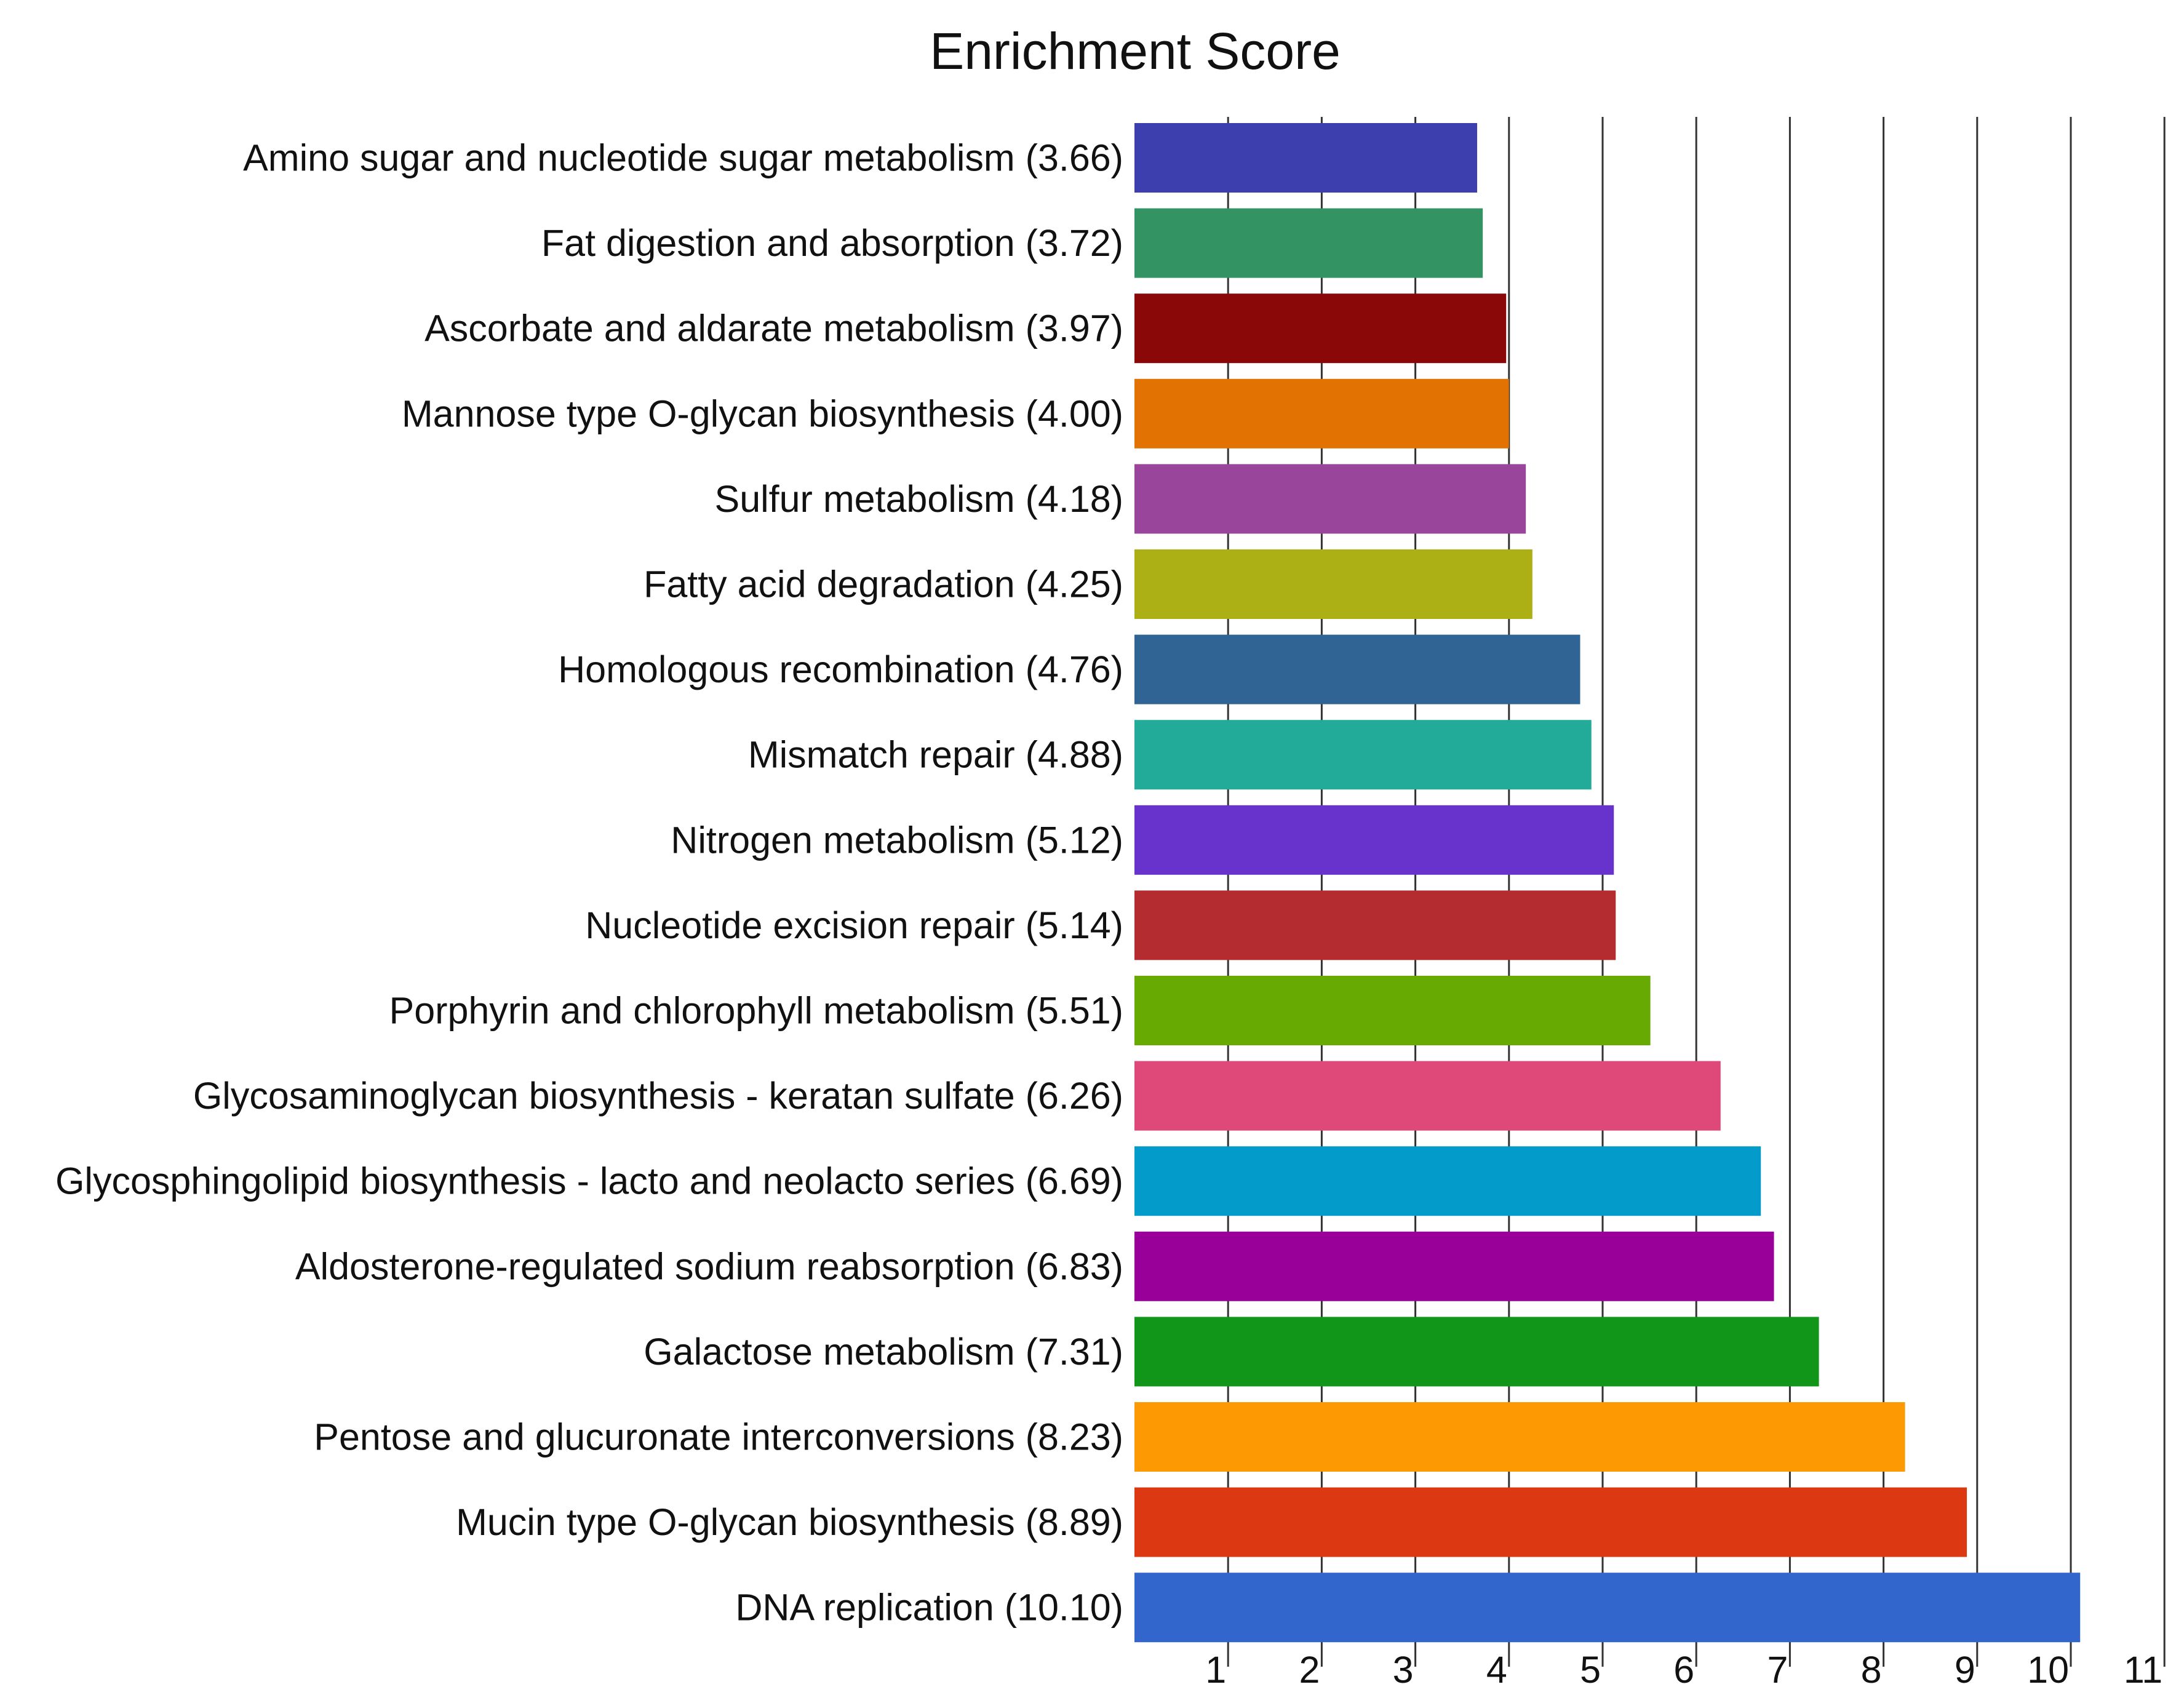 Image resolution: width=2184 pixels, height=1703 pixels. What do you see at coordinates (854, 925) in the screenshot?
I see `category-label: Nucleotide excision repair (5.14)` at bounding box center [854, 925].